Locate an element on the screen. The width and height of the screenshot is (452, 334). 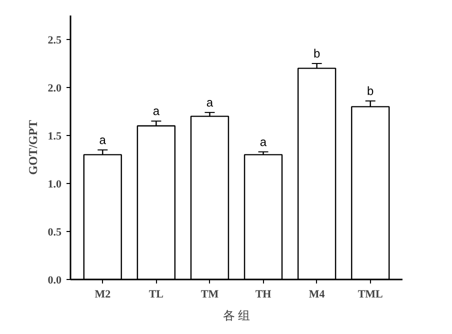
y-tick-label: 1.5 is located at coordinates (55, 136).